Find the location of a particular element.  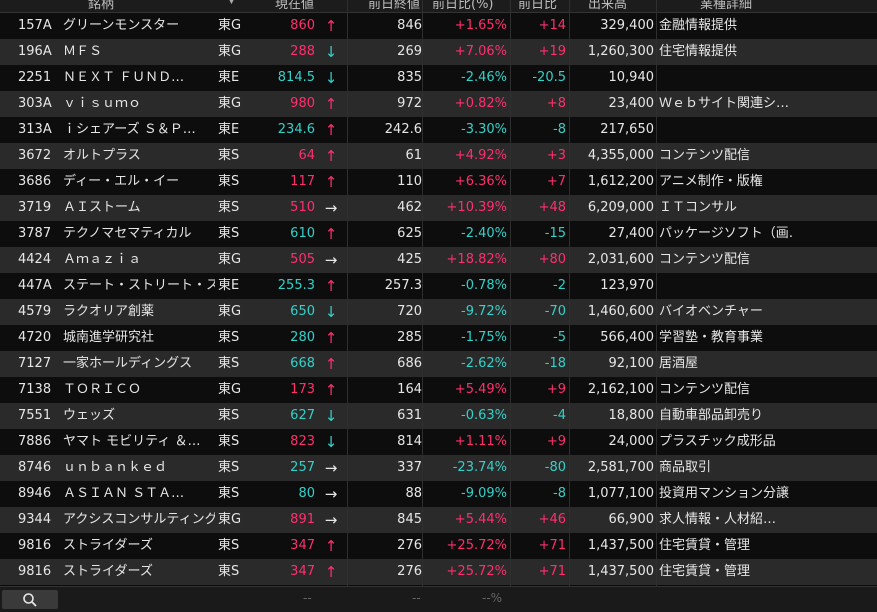

prev-close: 110 is located at coordinates (409, 181).